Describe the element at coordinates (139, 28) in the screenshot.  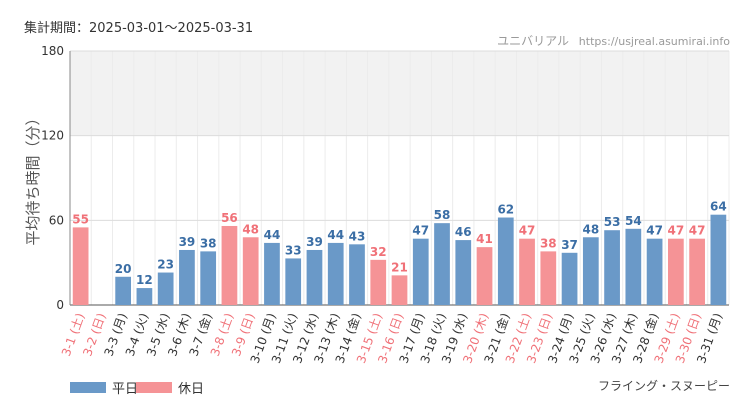
I see `period-label: 集計期間：2025-03-01～2025-03-31` at that location.